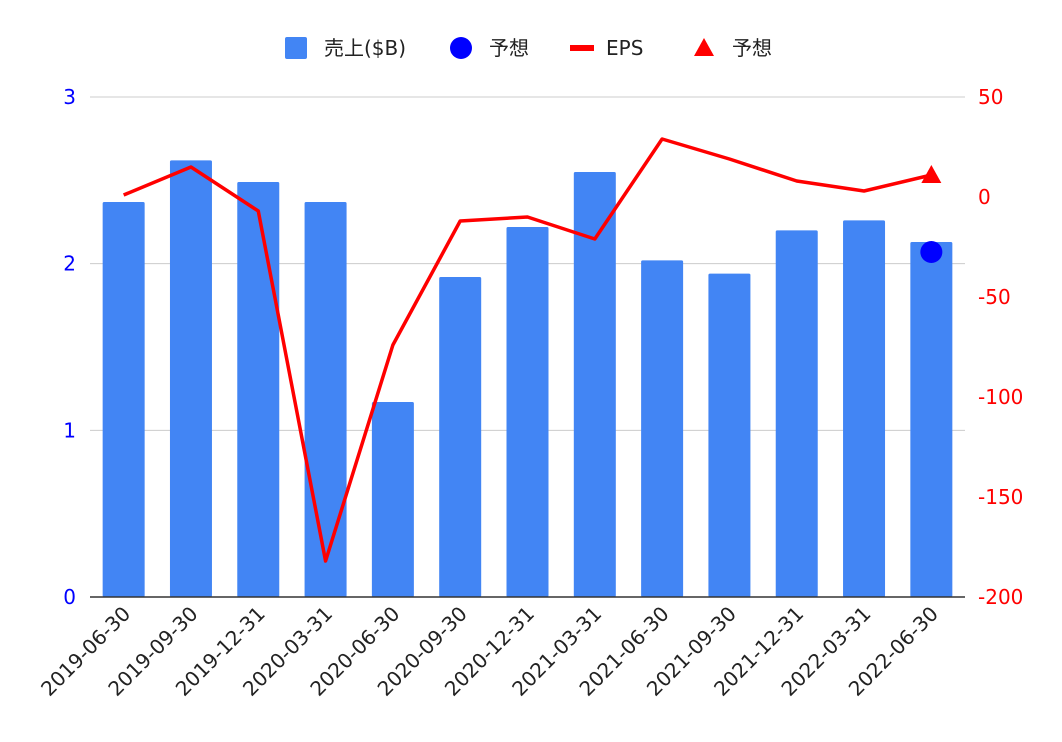  Describe the element at coordinates (984, 197) in the screenshot. I see `right-tick-label: 0` at that location.